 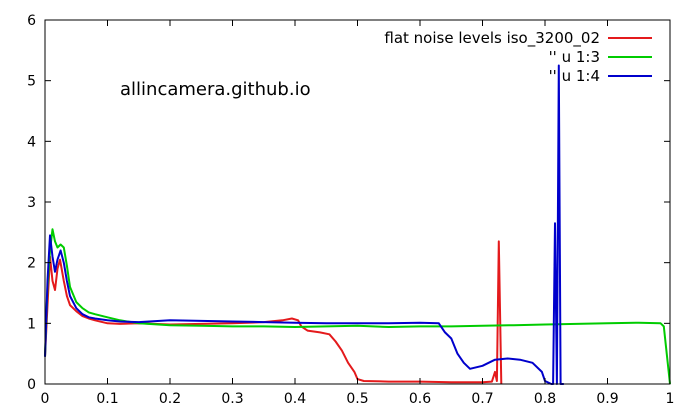 What do you see at coordinates (295, 399) in the screenshot?
I see `x-tick-label: 0.4` at bounding box center [295, 399].